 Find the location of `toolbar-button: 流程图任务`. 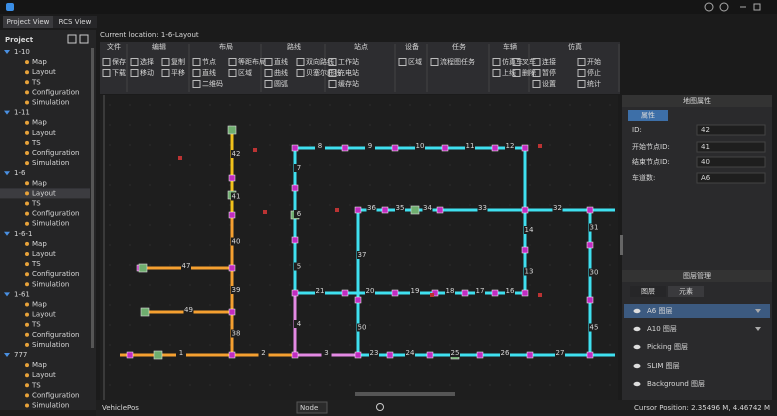

toolbar-button: 流程图任务 is located at coordinates (457, 61).